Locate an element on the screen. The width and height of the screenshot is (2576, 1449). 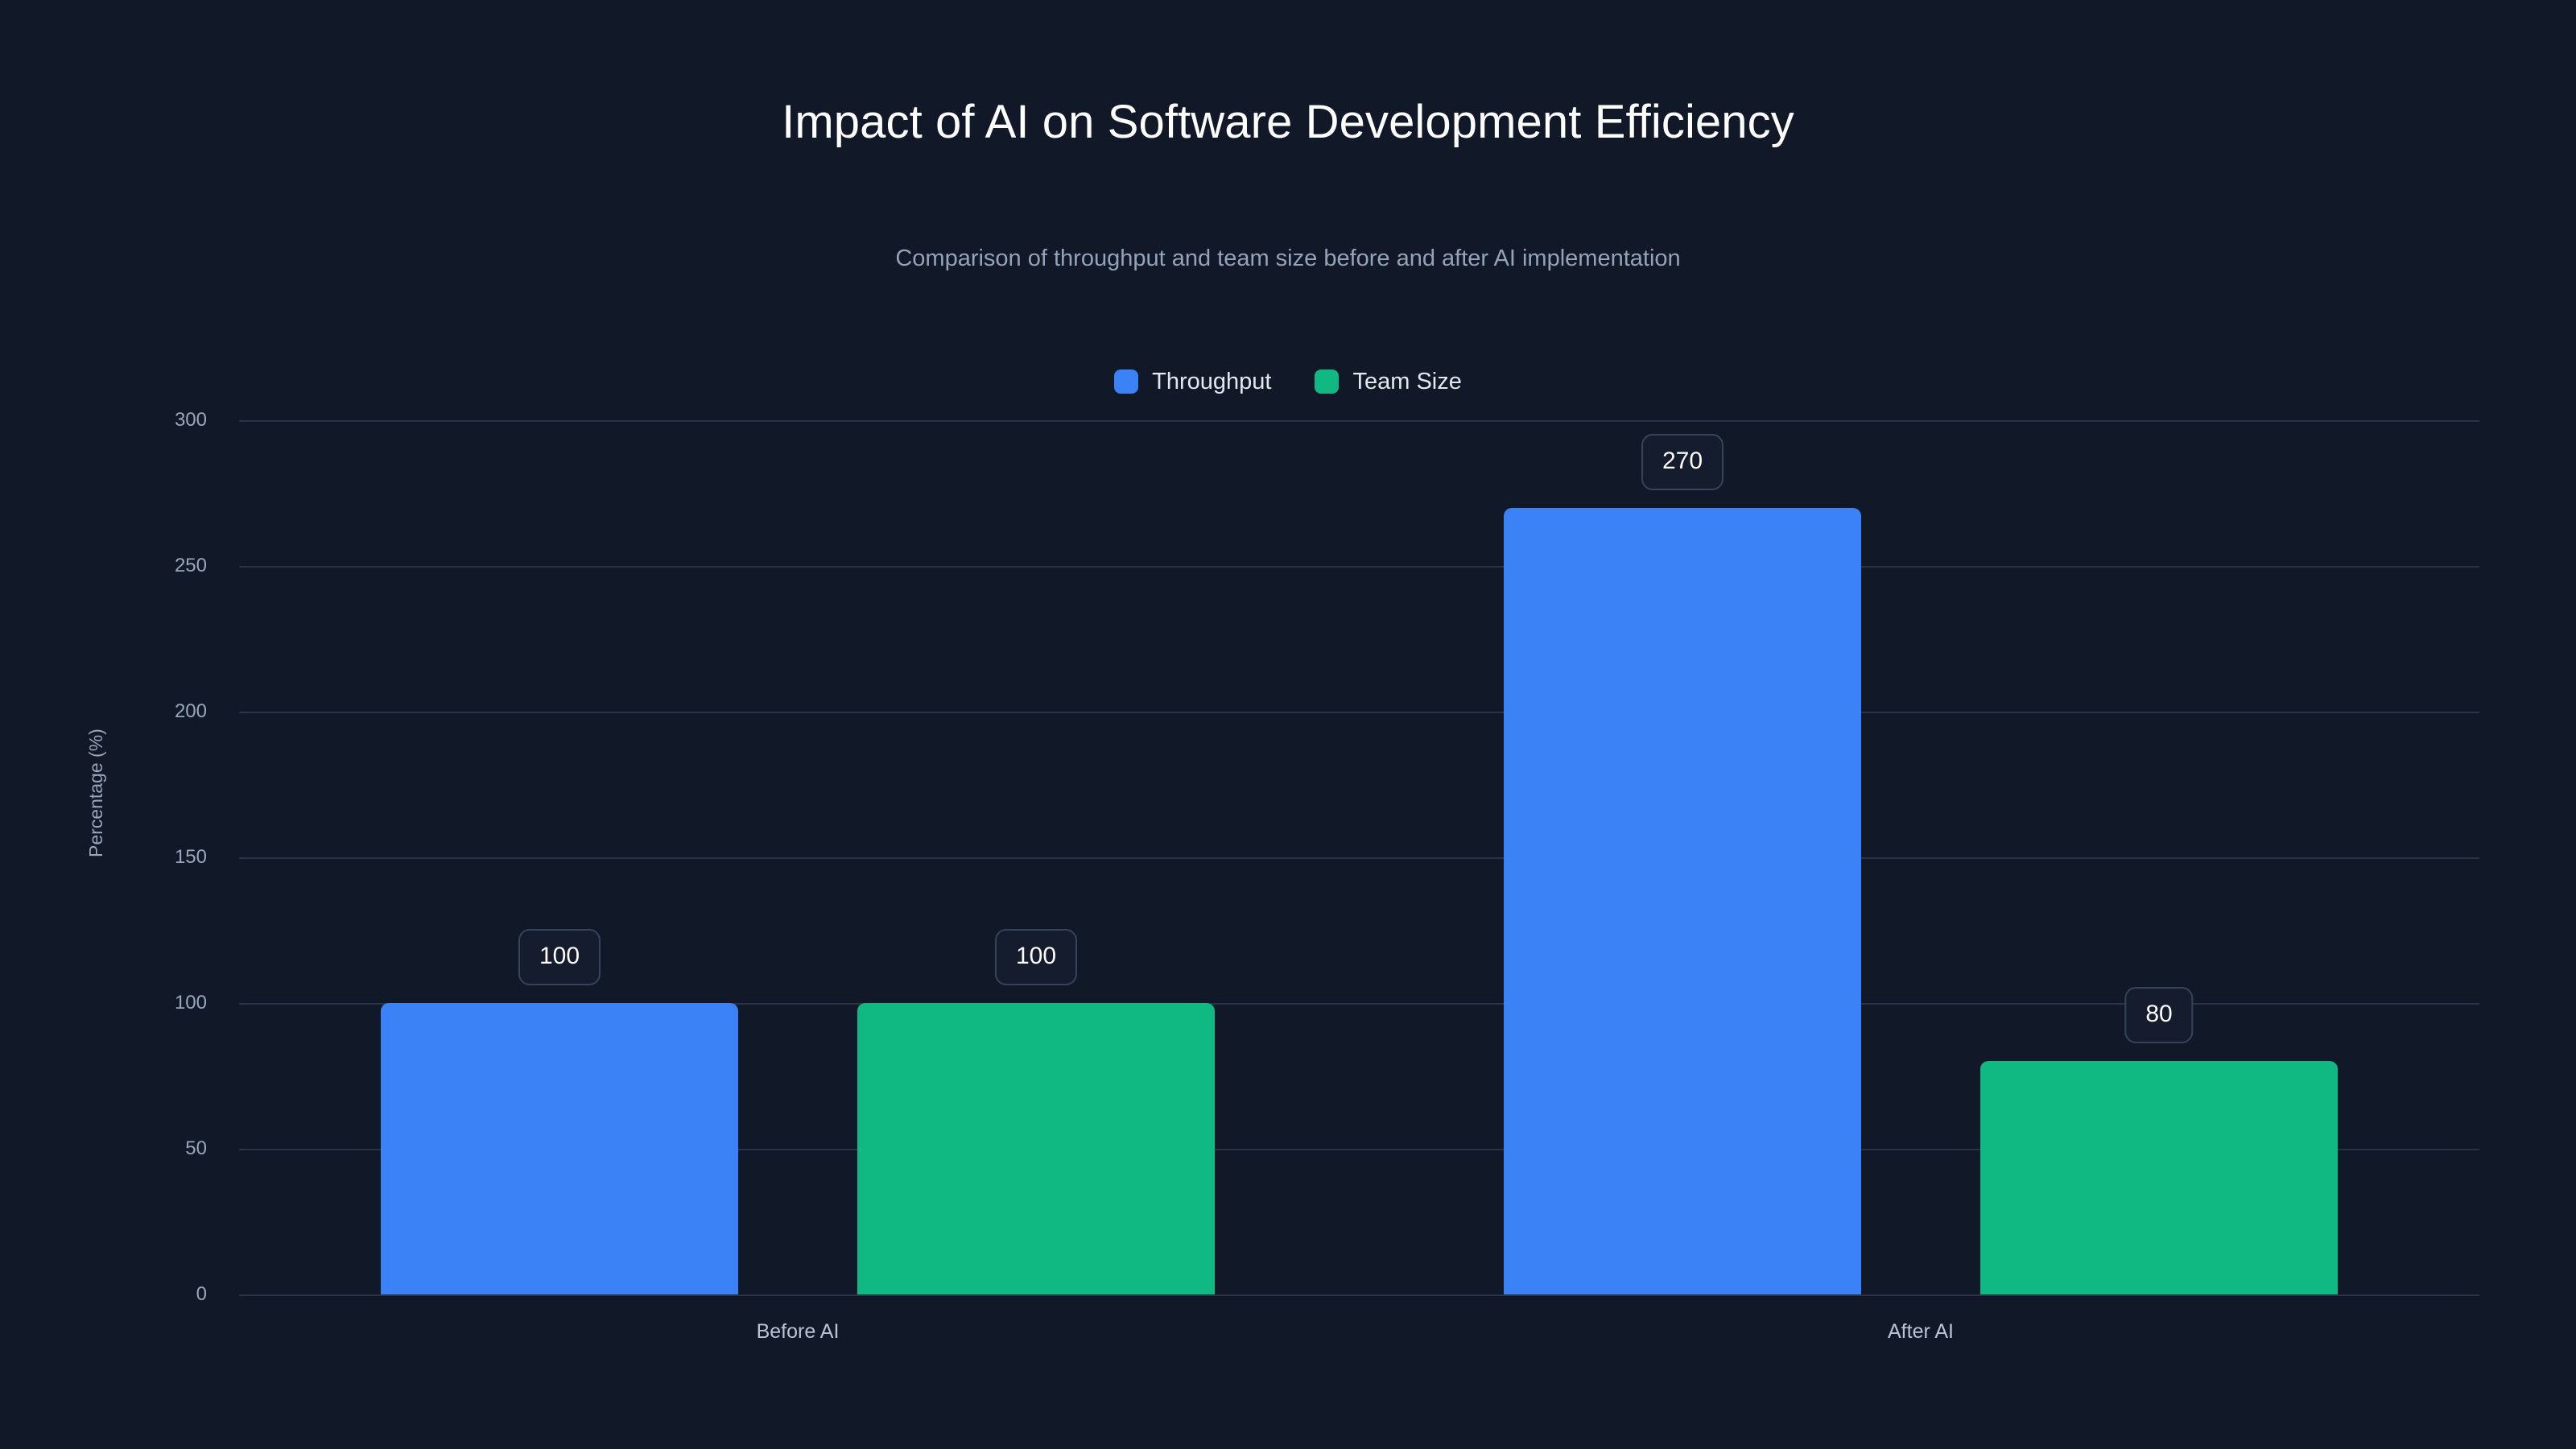
bar-before-ai-throughput is located at coordinates (559, 1148).